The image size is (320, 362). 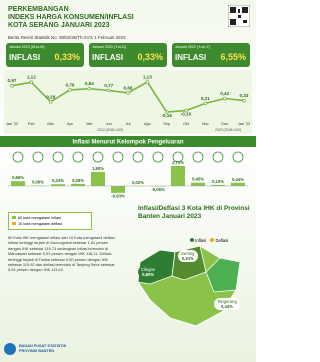 I want to click on map-legend-text: Inflasi, so click(x=201, y=240).